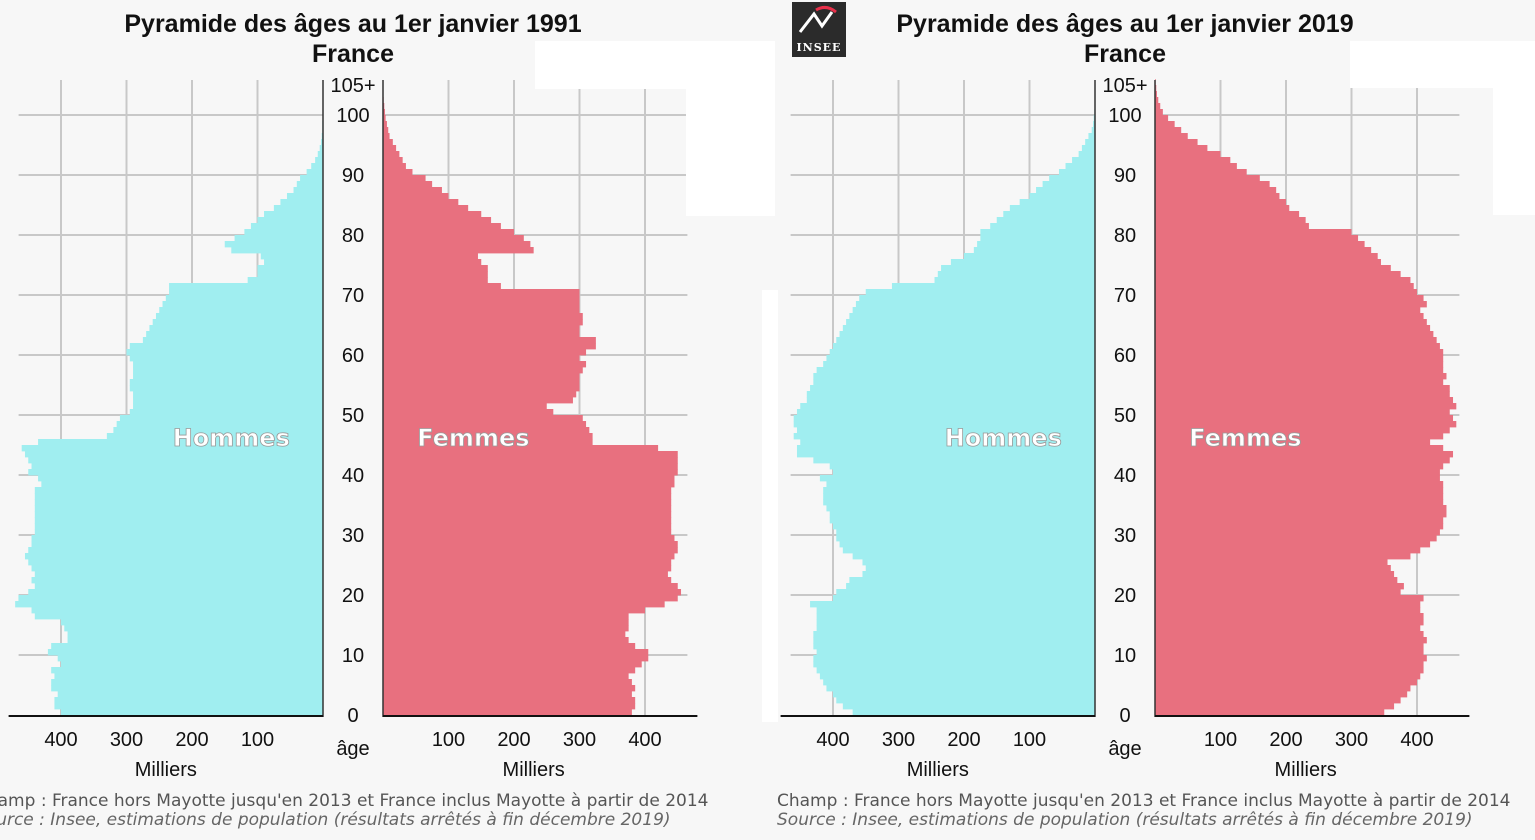 Image resolution: width=1535 pixels, height=840 pixels. What do you see at coordinates (1124, 749) in the screenshot?
I see `age-axis-label: âge` at bounding box center [1124, 749].